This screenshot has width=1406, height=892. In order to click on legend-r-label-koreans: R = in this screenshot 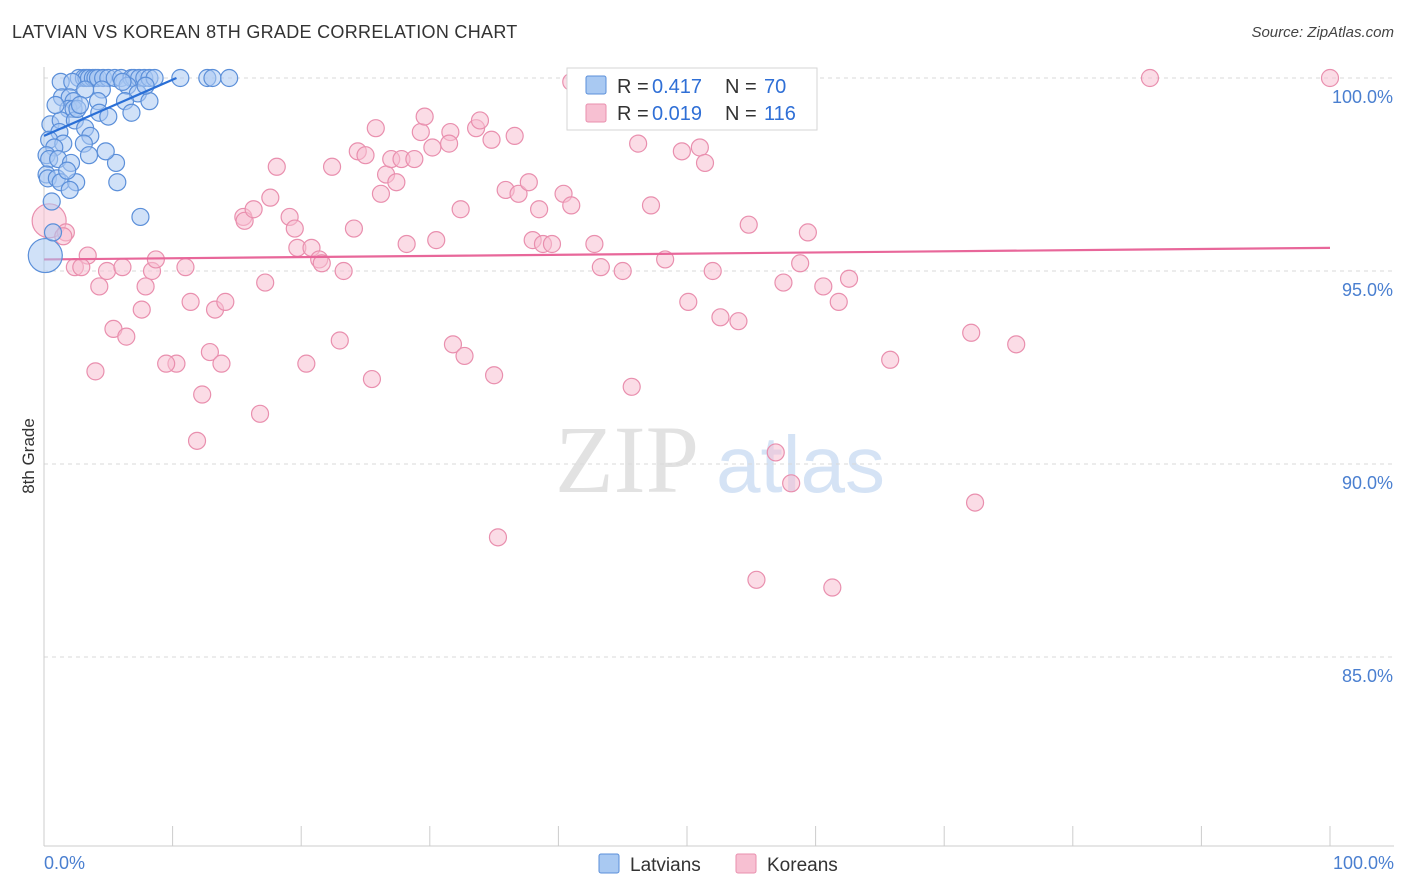, I will do `click(633, 114)`.